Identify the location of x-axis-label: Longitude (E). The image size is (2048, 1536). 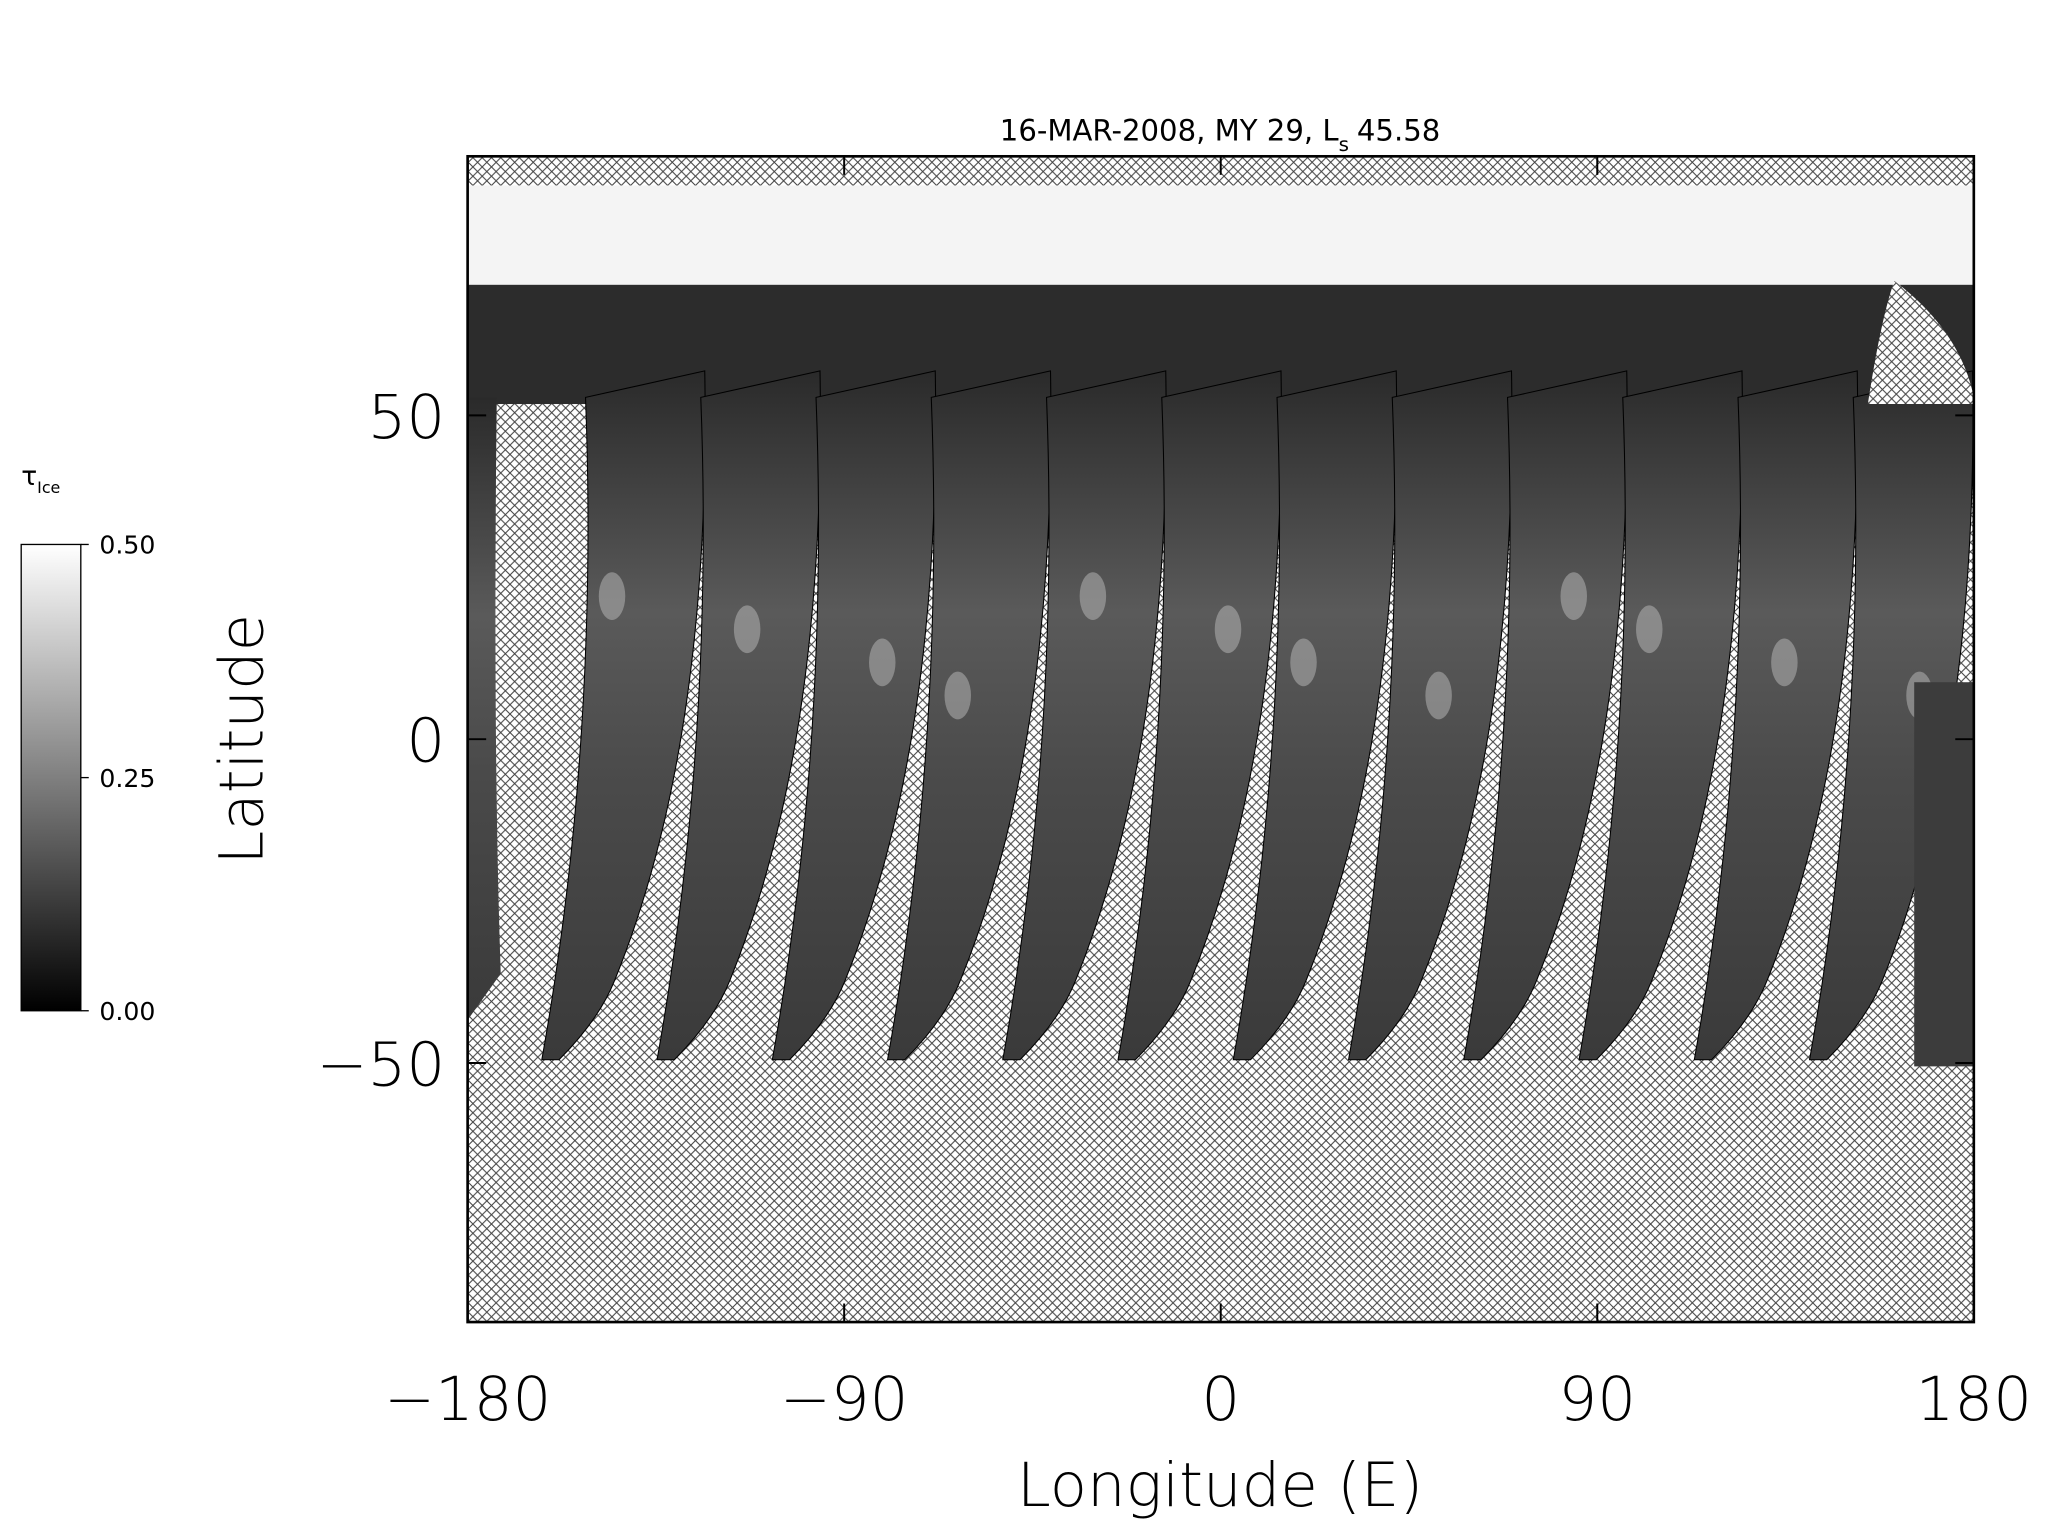
(1220, 1485).